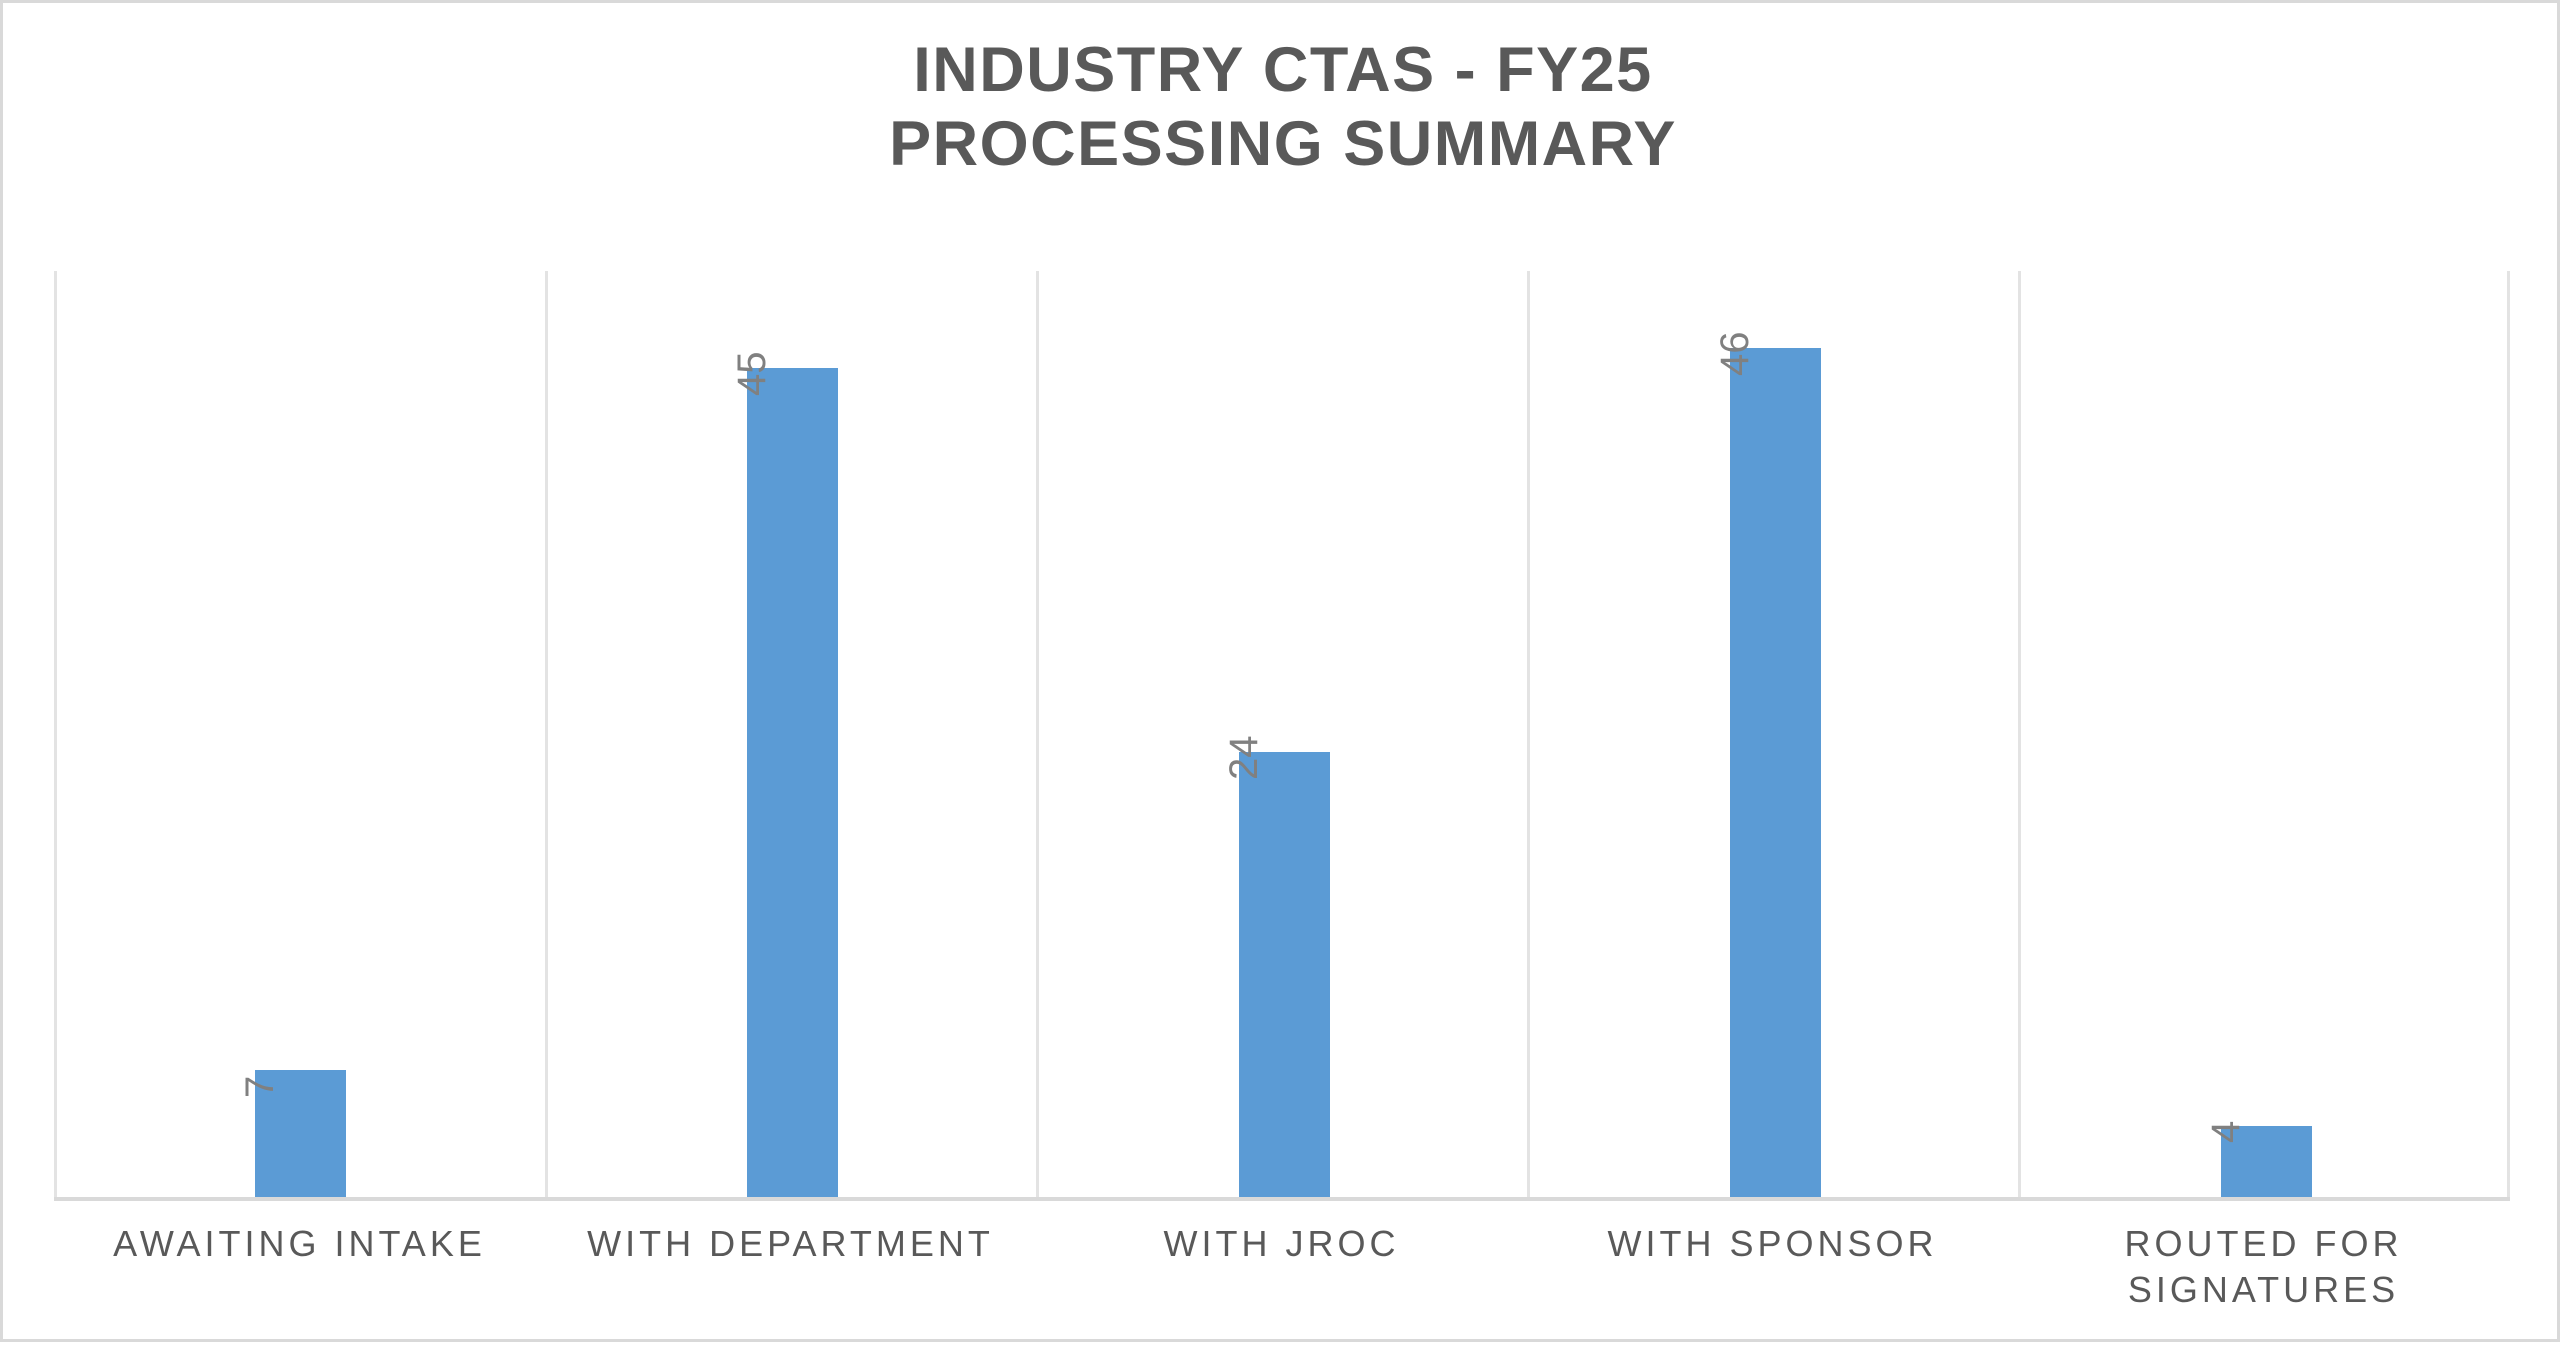 The height and width of the screenshot is (1345, 2560). What do you see at coordinates (752, 374) in the screenshot?
I see `bar-value-label-with-department: 45` at bounding box center [752, 374].